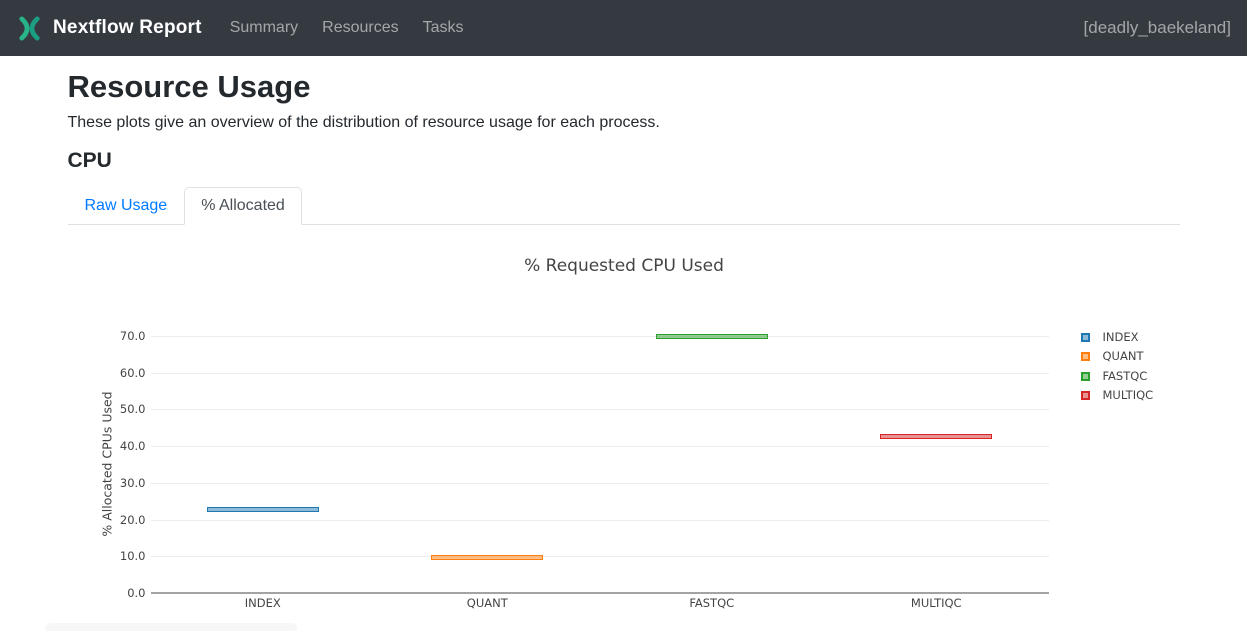 The height and width of the screenshot is (631, 1247). I want to click on x-axis-line, so click(599, 593).